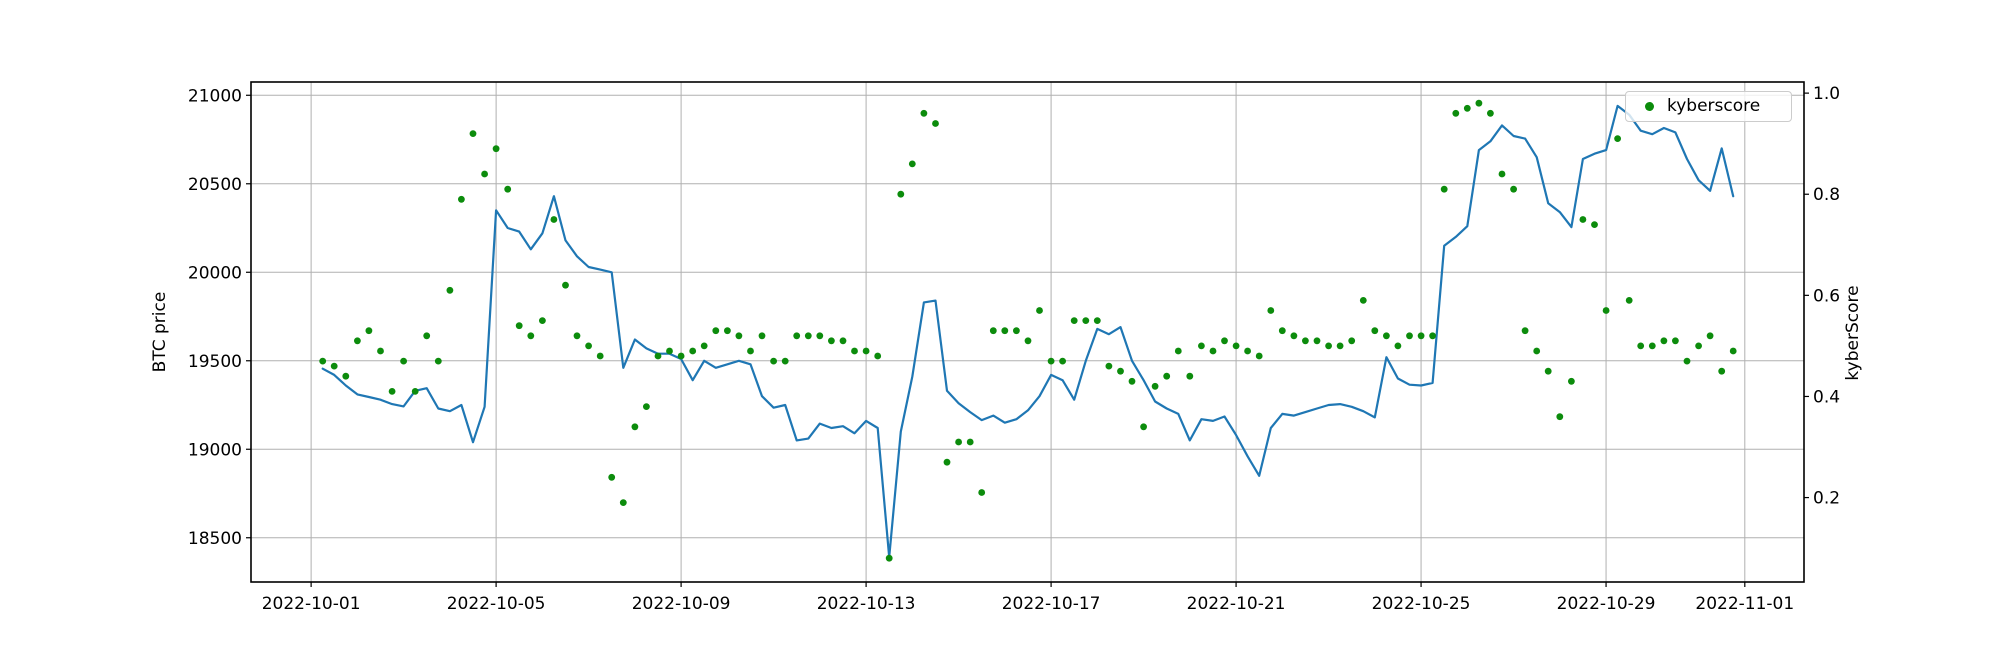  Describe the element at coordinates (215, 273) in the screenshot. I see `y-axis-left-tick-label: 20000` at that location.